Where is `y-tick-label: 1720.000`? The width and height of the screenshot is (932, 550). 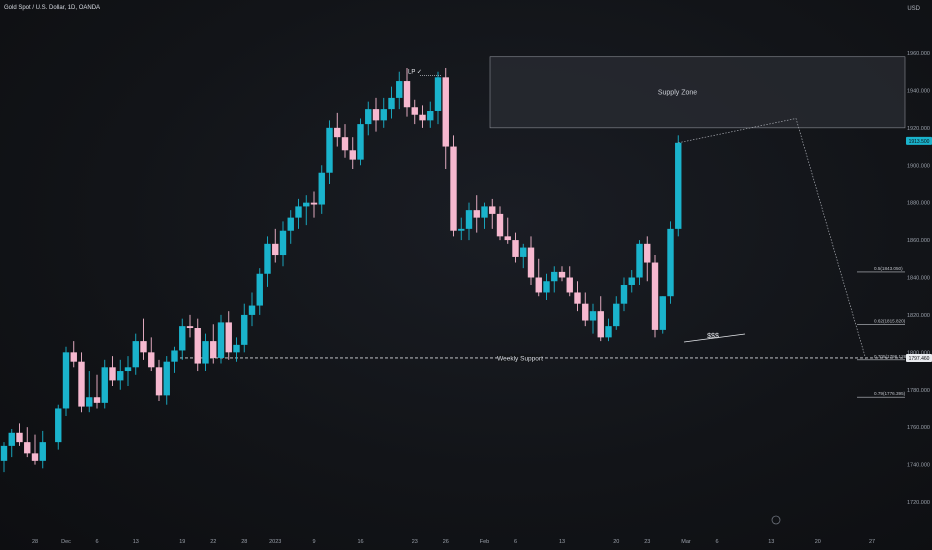
y-tick-label: 1720.000 is located at coordinates (918, 503).